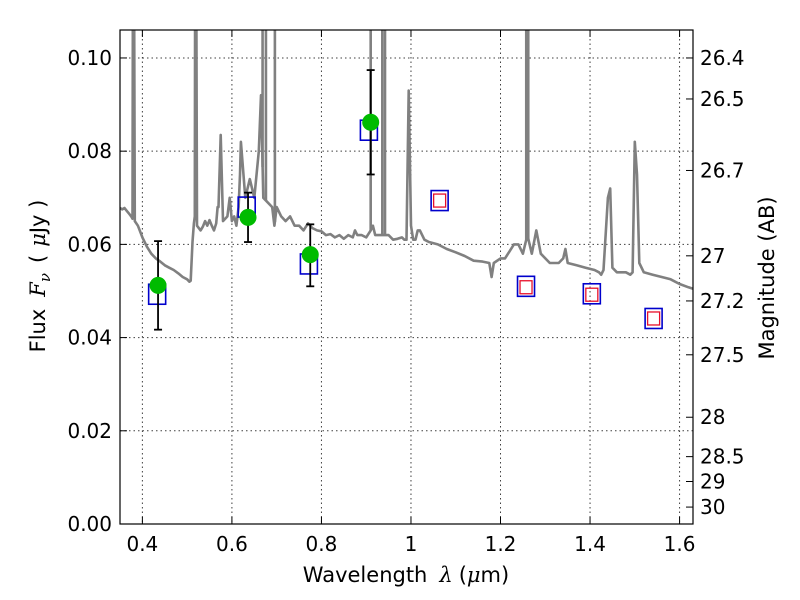 Image resolution: width=800 pixels, height=600 pixels. I want to click on y-axis-label: FluxFν(μJy ), so click(40, 276).